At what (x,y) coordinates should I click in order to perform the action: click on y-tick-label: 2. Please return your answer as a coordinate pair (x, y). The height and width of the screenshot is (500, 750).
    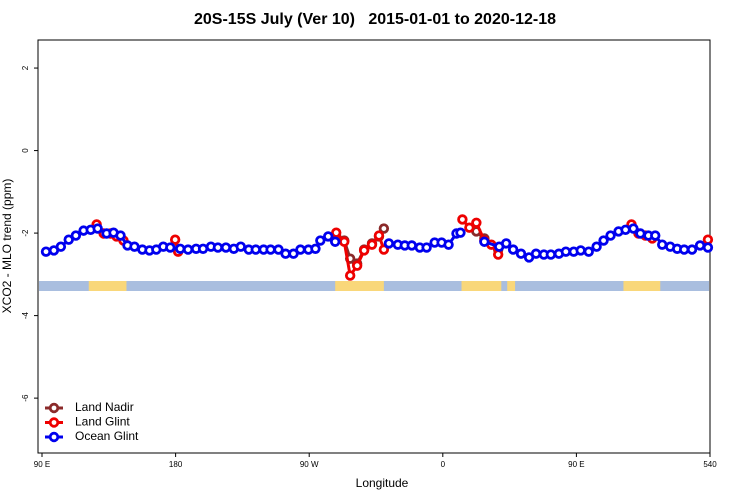
    Looking at the image, I should click on (25, 67).